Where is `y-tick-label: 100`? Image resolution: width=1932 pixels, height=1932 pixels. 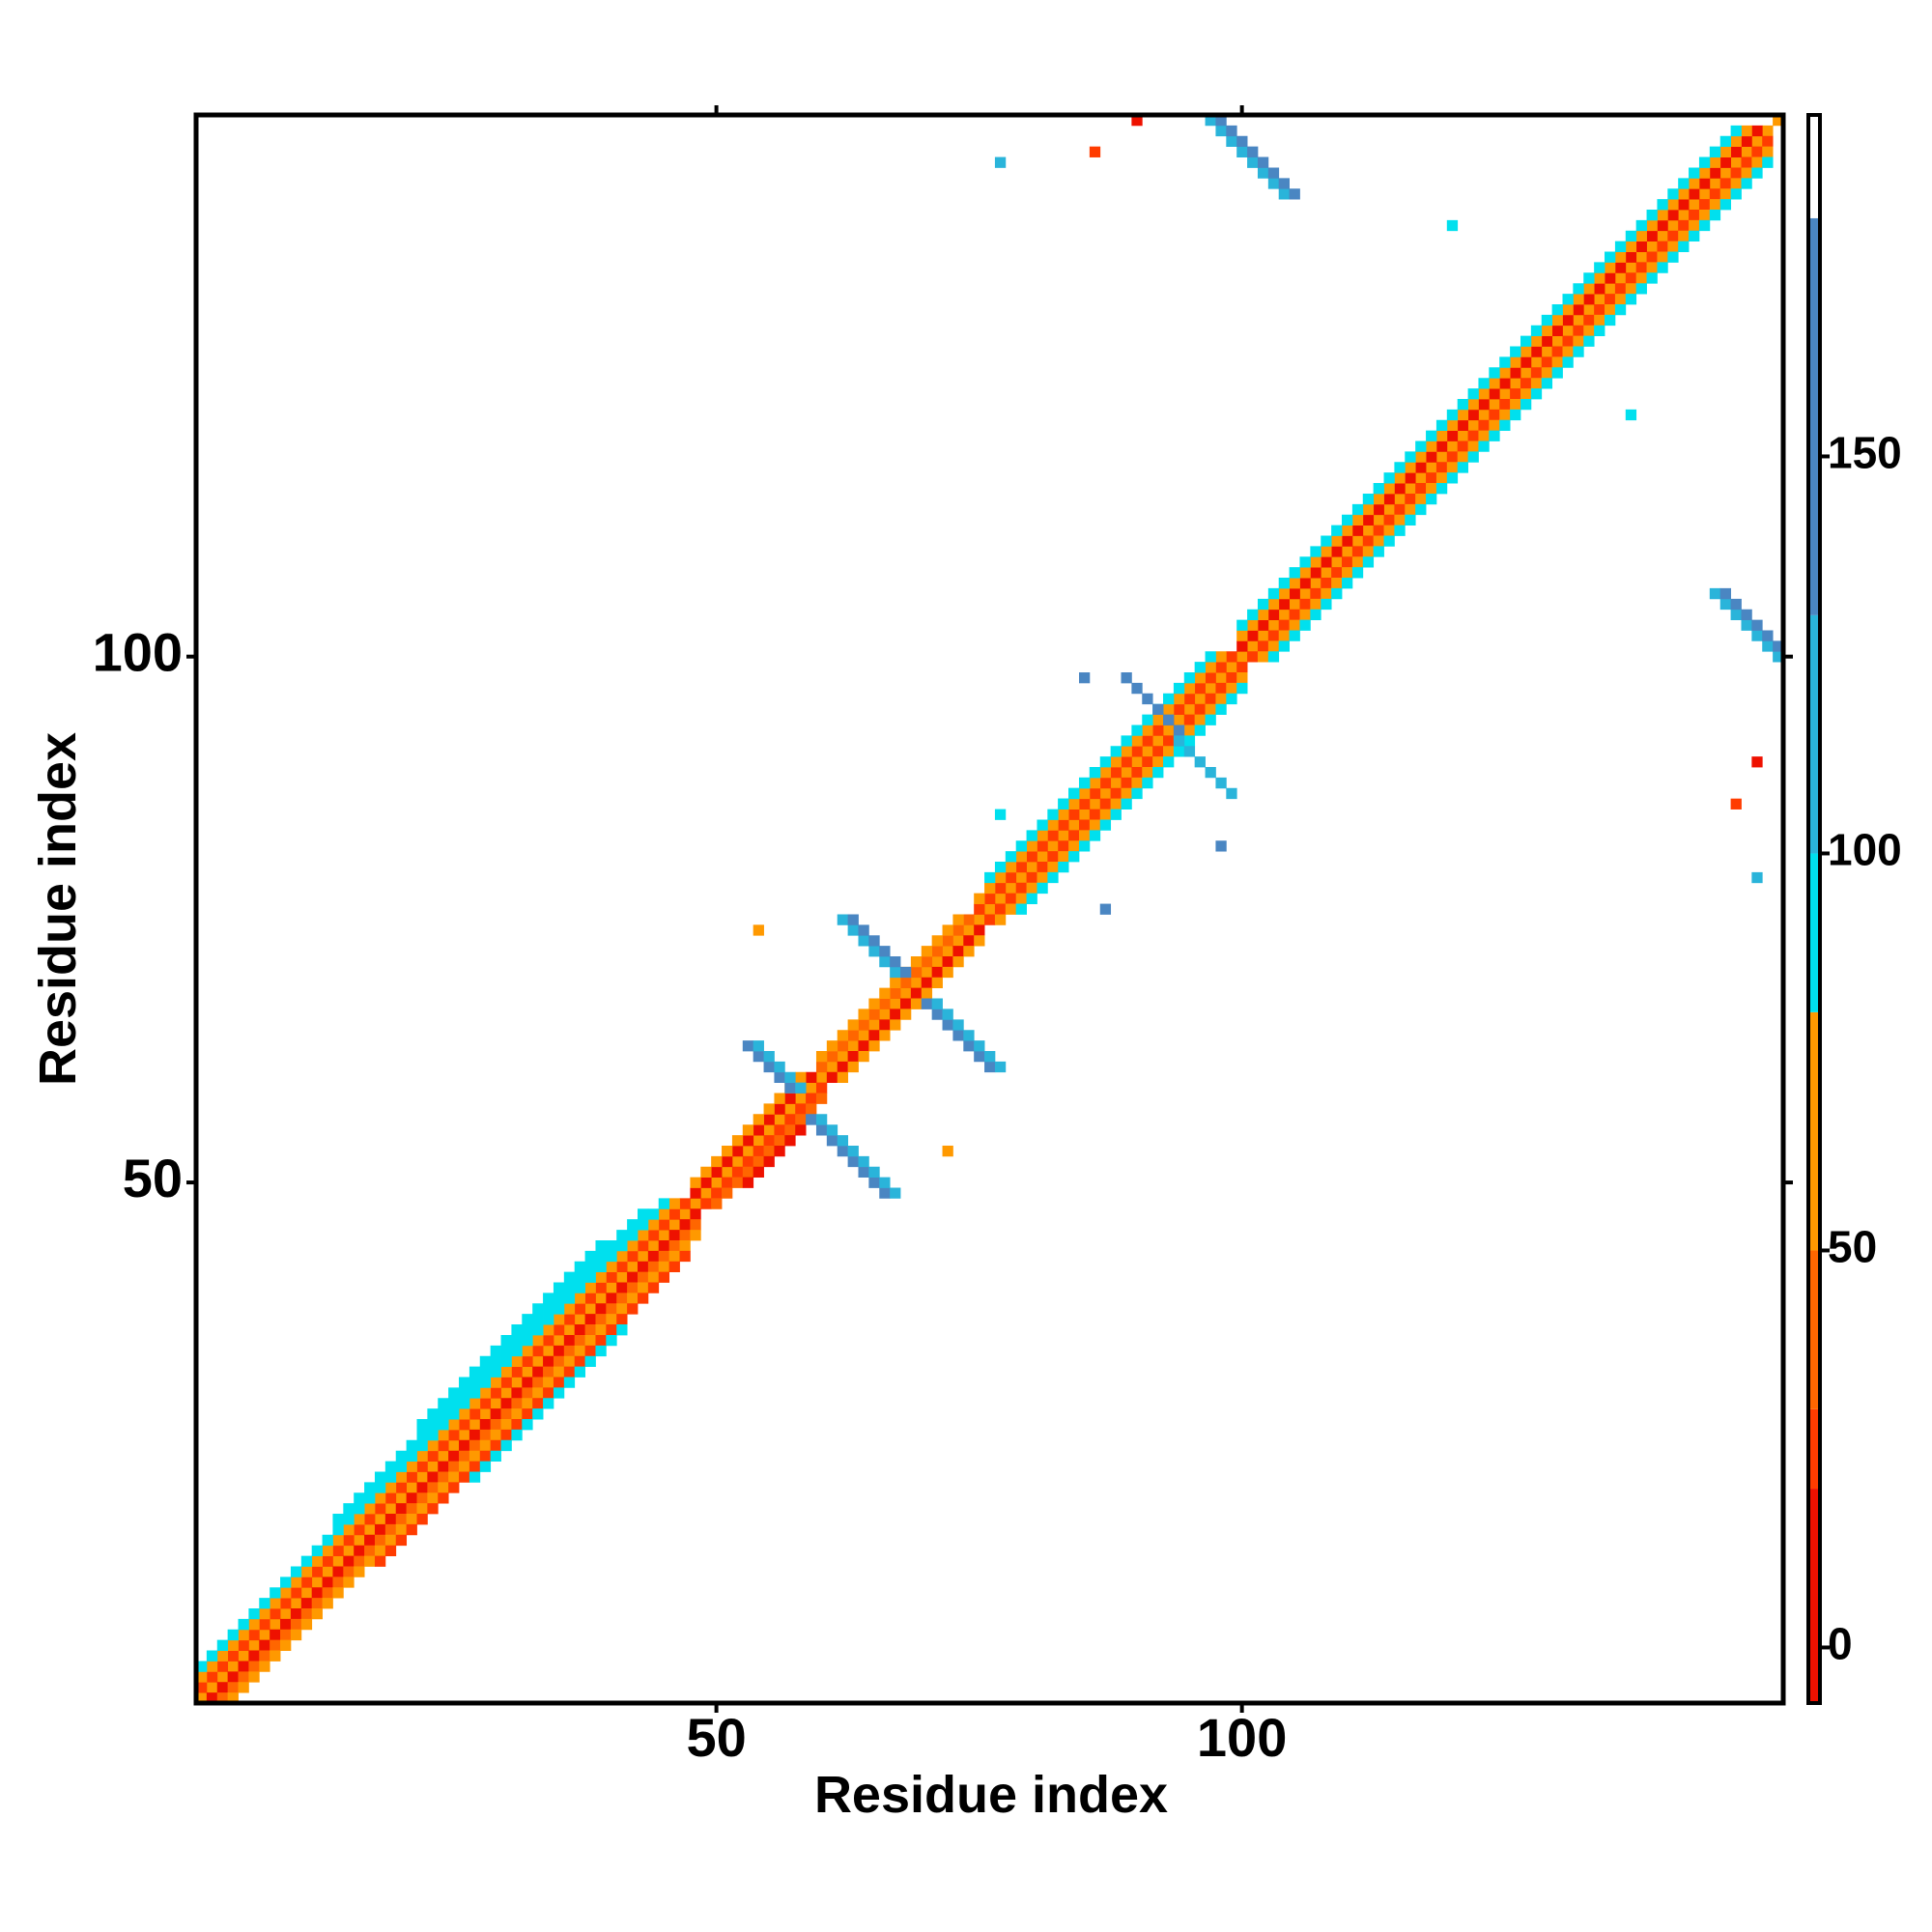 y-tick-label: 100 is located at coordinates (138, 651).